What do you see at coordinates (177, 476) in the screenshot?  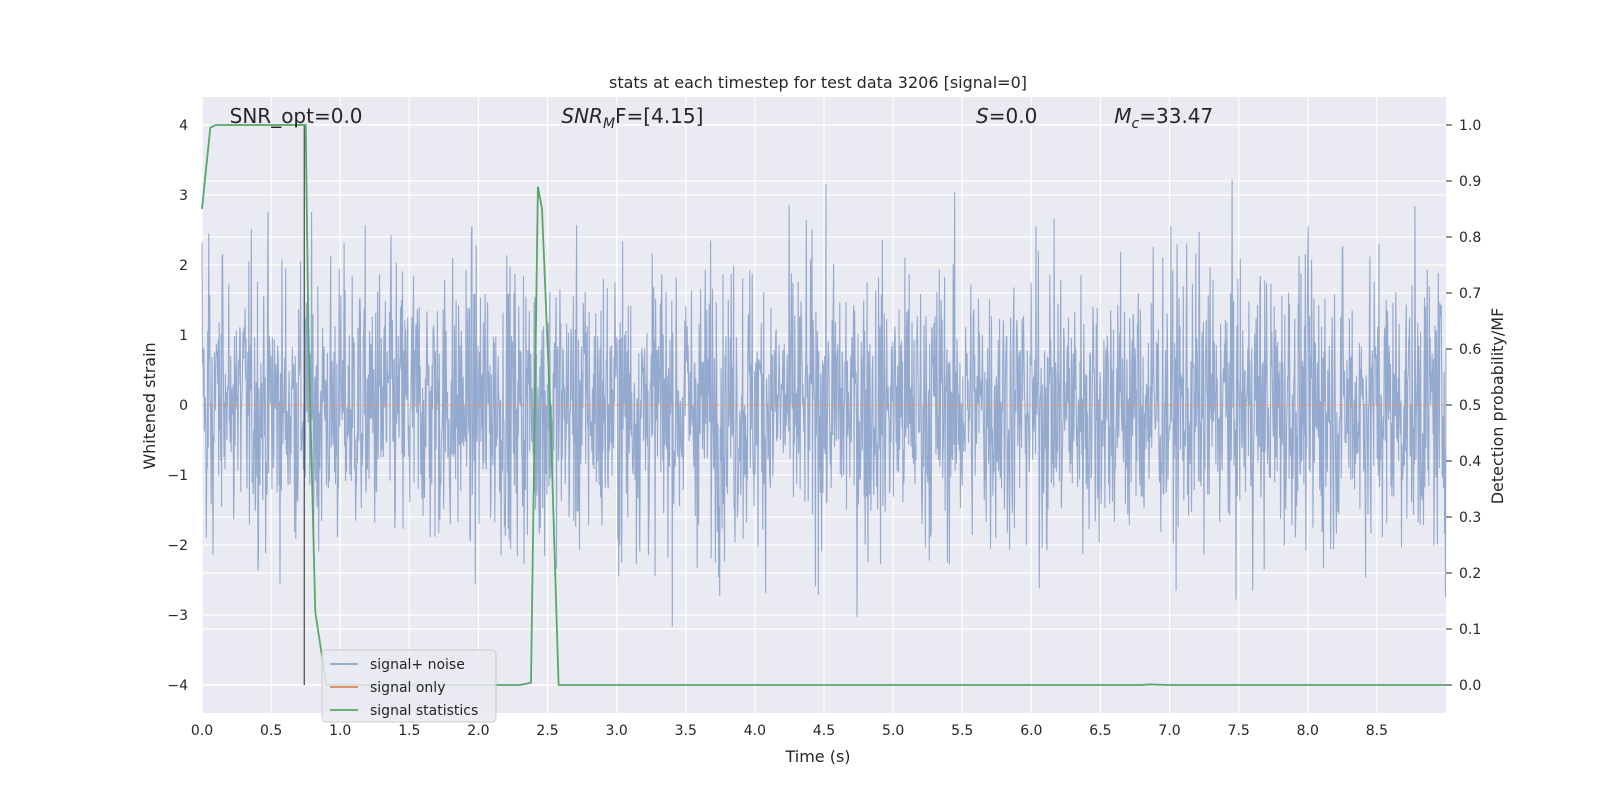 I see `y-tick-label: −1` at bounding box center [177, 476].